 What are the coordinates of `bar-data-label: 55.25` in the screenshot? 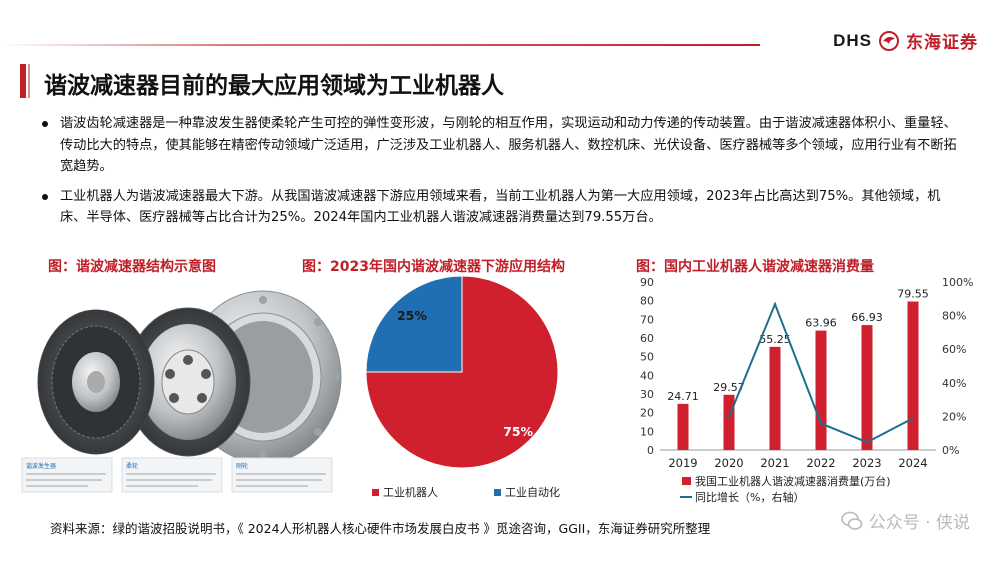 It's located at (775, 339).